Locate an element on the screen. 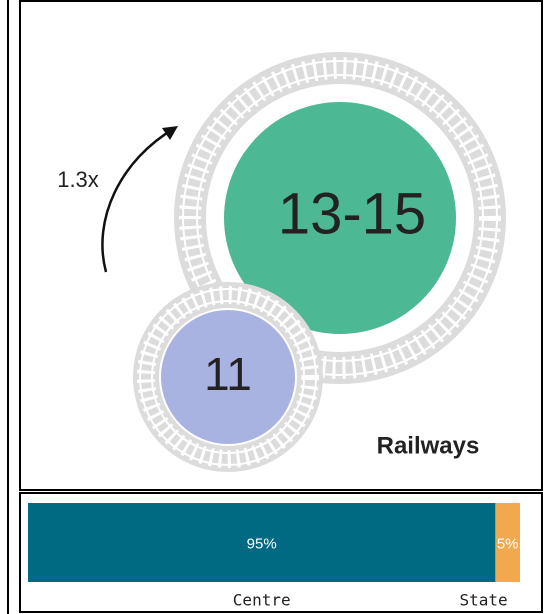 The image size is (555, 614). growth-arrow is located at coordinates (138, 199).